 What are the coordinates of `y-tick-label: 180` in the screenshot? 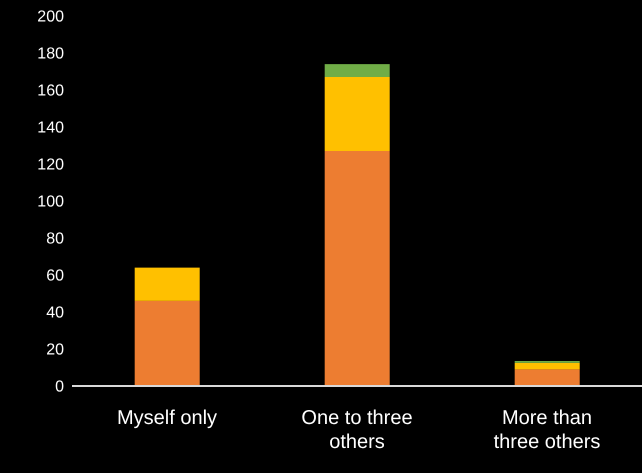 It's located at (50, 54).